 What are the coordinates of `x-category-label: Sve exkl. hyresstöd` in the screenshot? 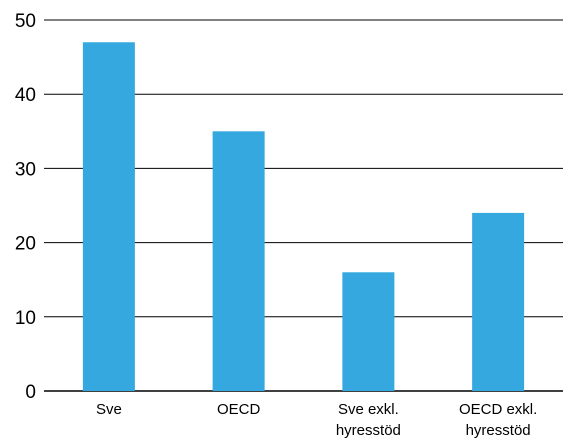 It's located at (368, 420).